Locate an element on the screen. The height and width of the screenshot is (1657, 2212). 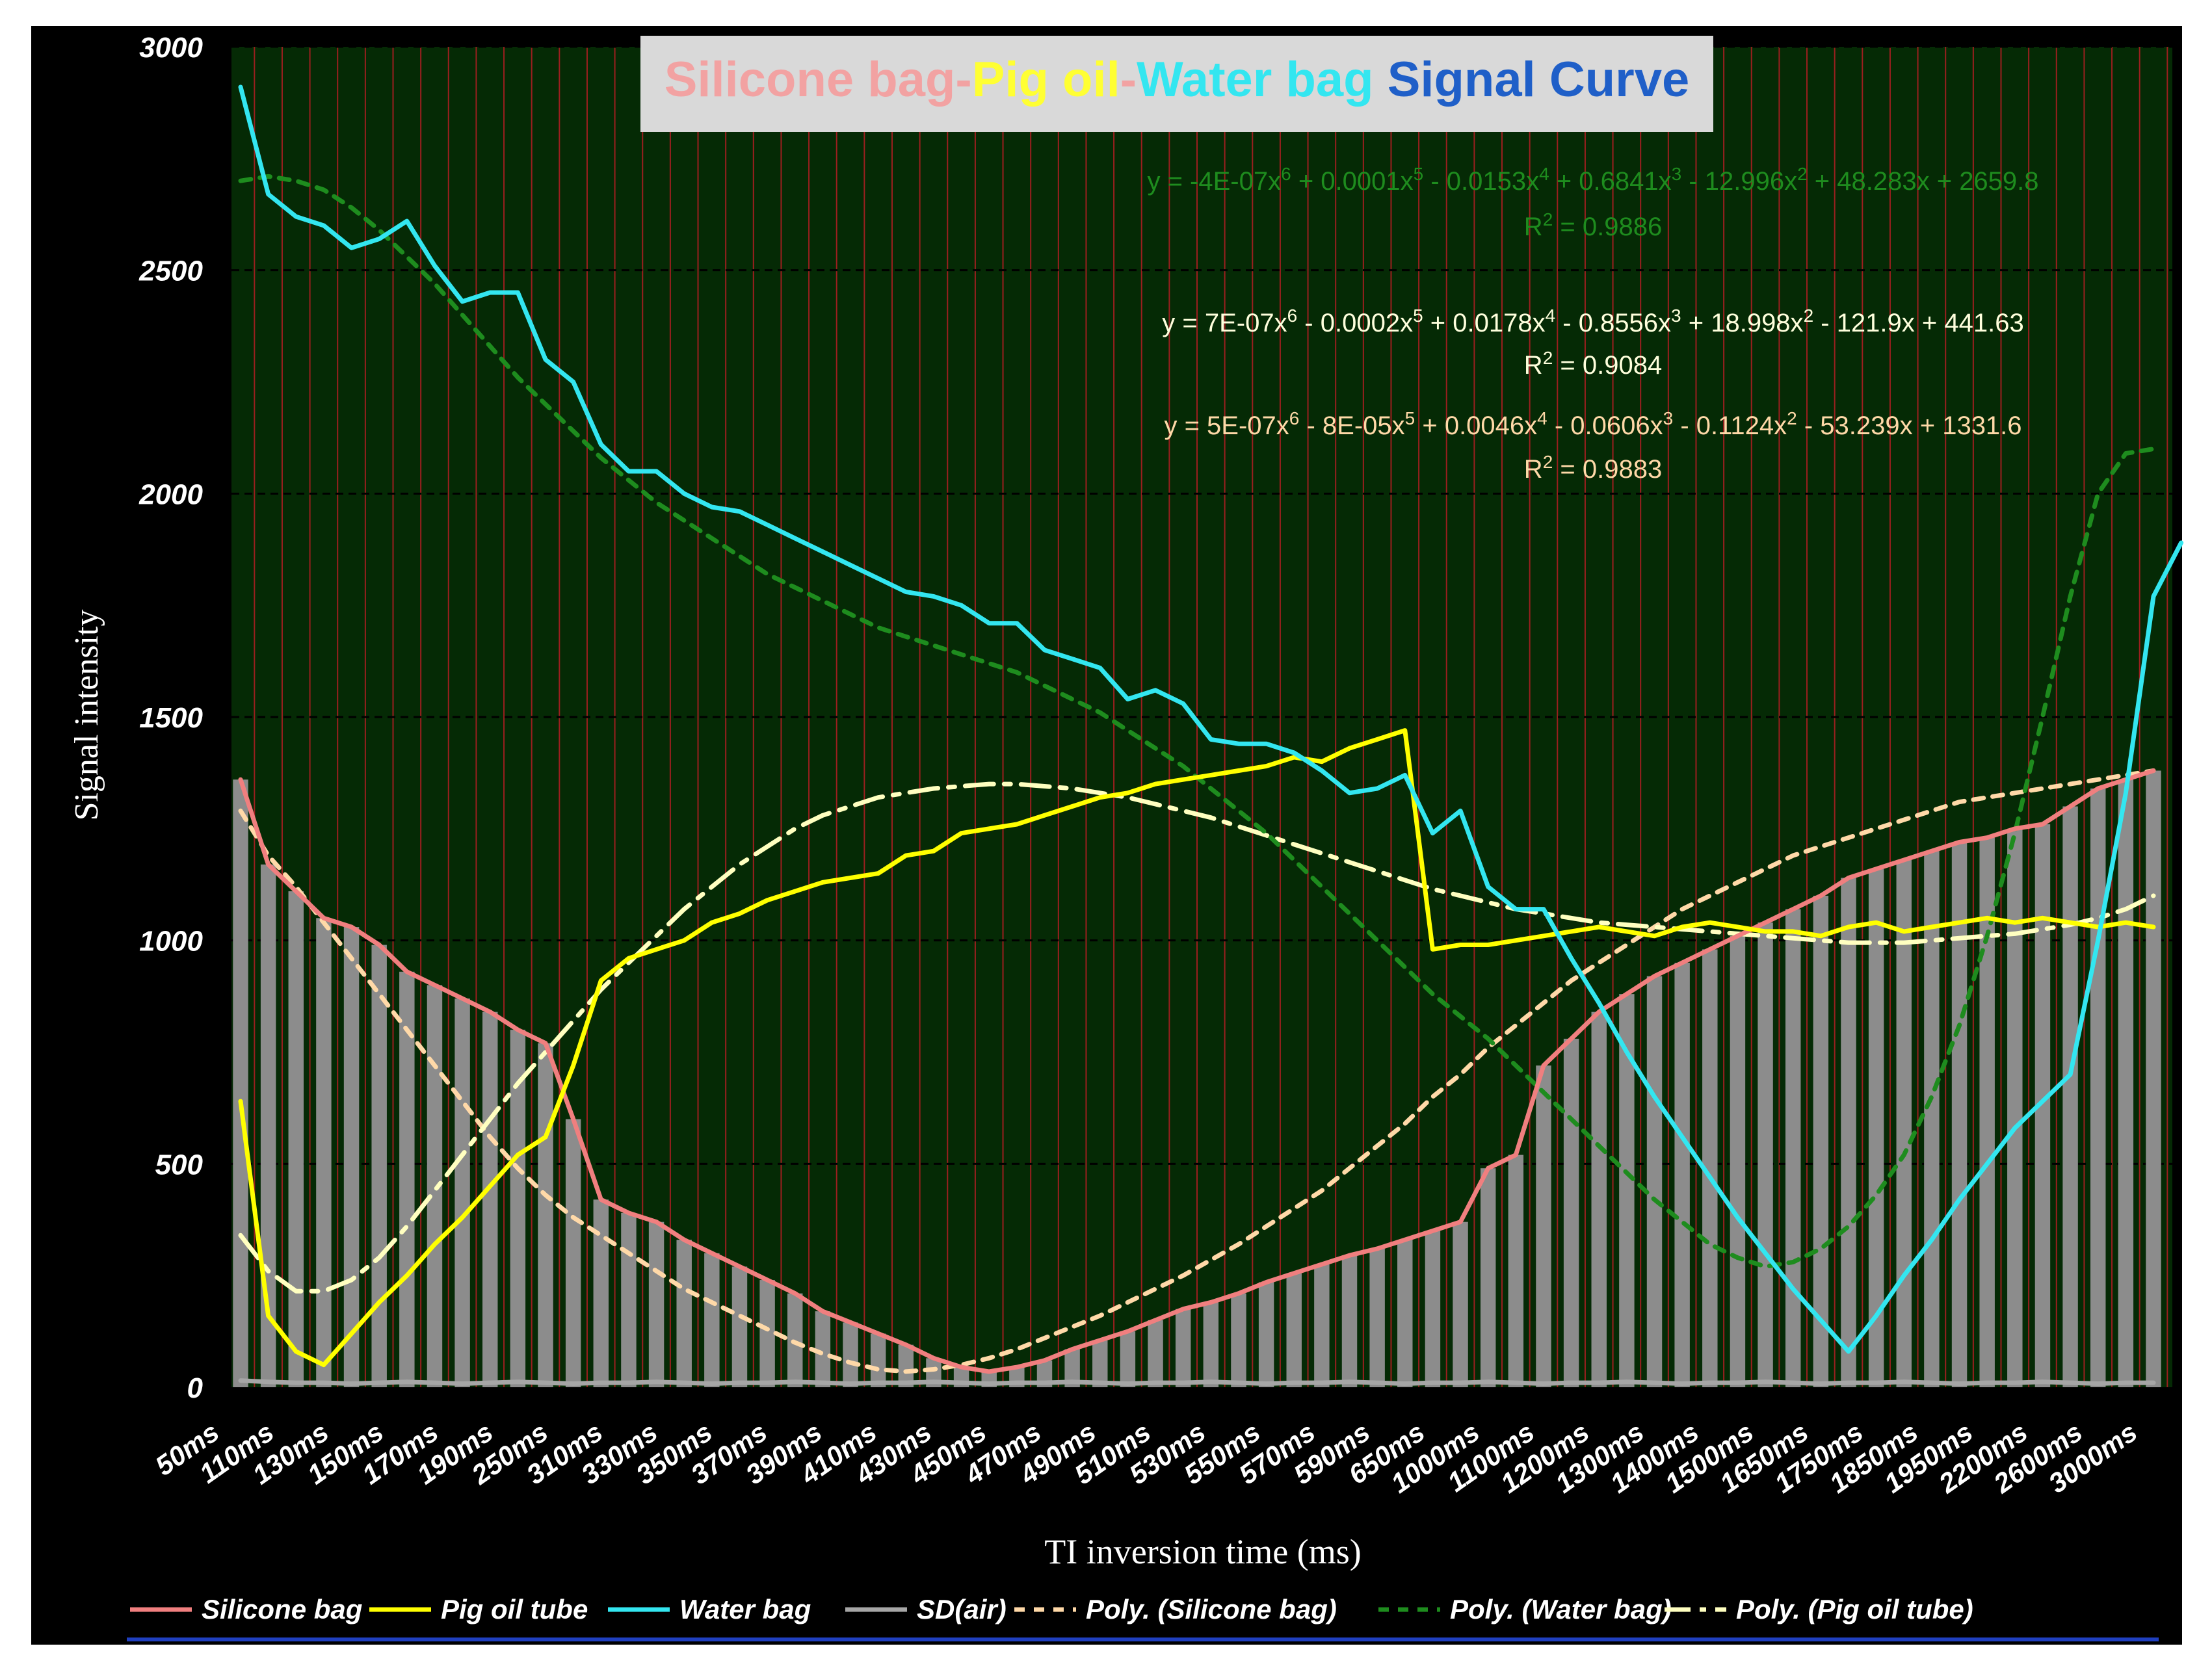
equation-part: y = -4E-07x is located at coordinates (1214, 181).